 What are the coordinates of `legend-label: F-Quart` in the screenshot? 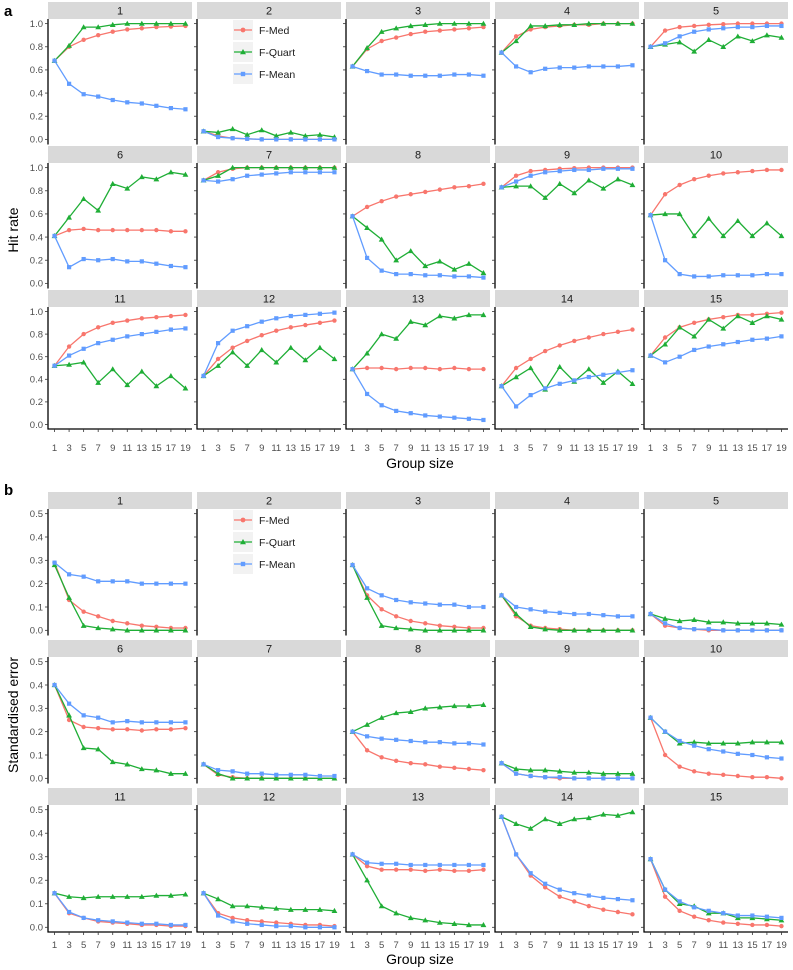 It's located at (277, 53).